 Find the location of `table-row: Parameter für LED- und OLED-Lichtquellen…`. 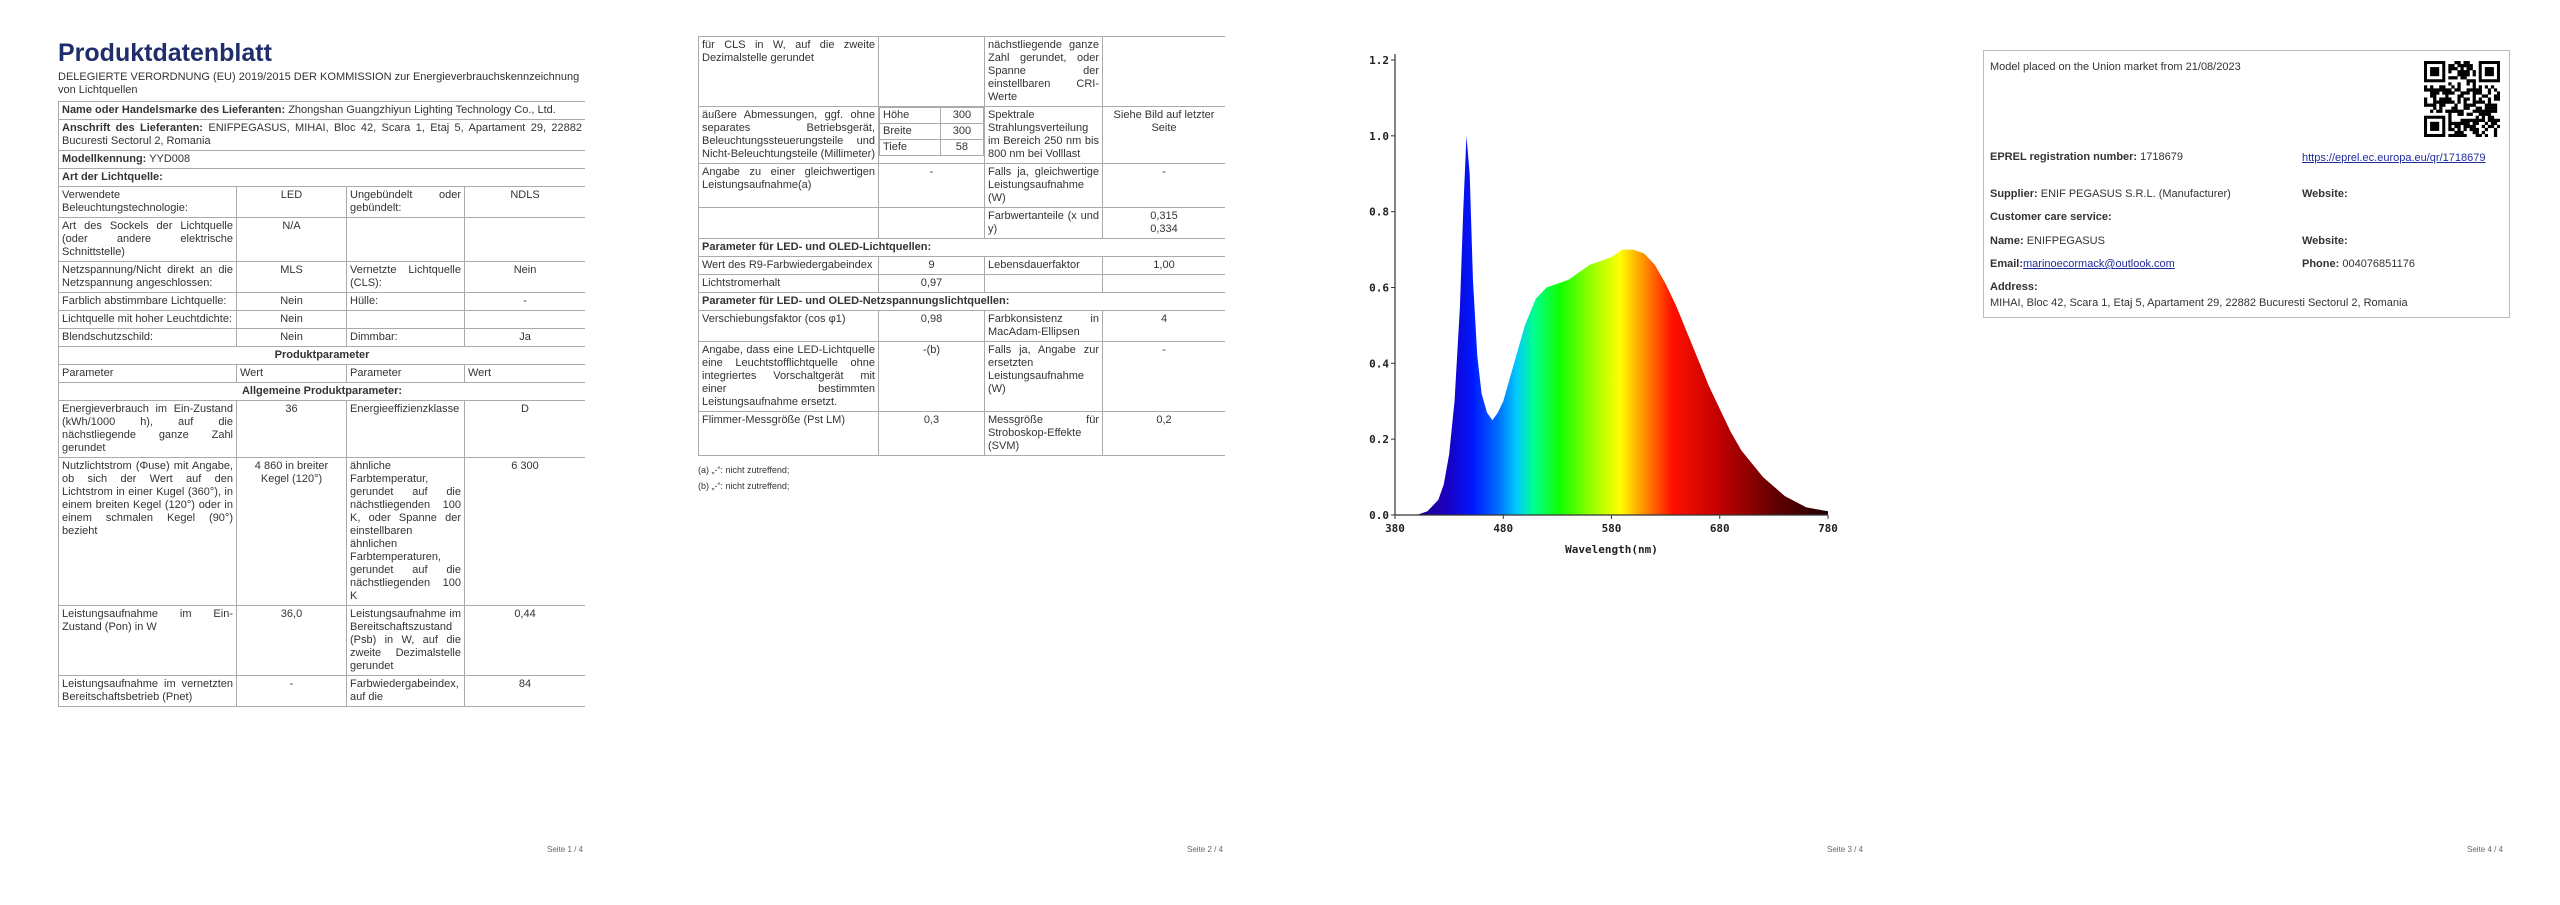

table-row: Parameter für LED- und OLED-Lichtquellen… is located at coordinates (961, 247).